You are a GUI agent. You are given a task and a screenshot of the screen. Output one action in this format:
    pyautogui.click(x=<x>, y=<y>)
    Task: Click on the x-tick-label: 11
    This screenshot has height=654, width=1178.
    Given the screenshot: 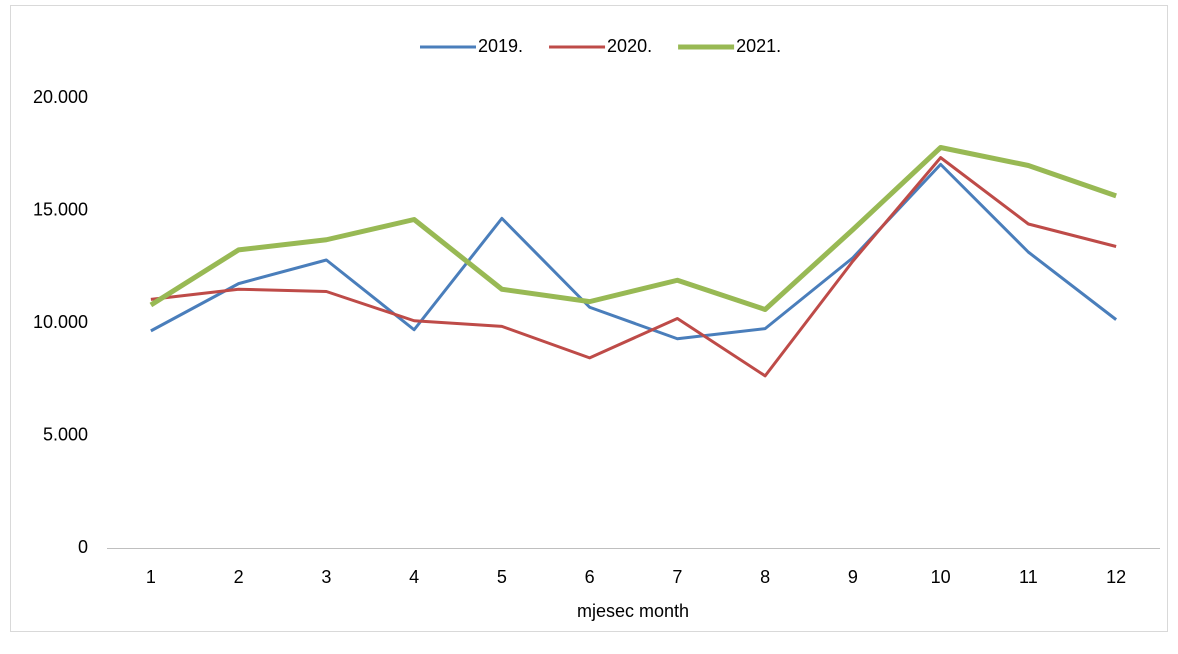 What is the action you would take?
    pyautogui.click(x=1028, y=577)
    